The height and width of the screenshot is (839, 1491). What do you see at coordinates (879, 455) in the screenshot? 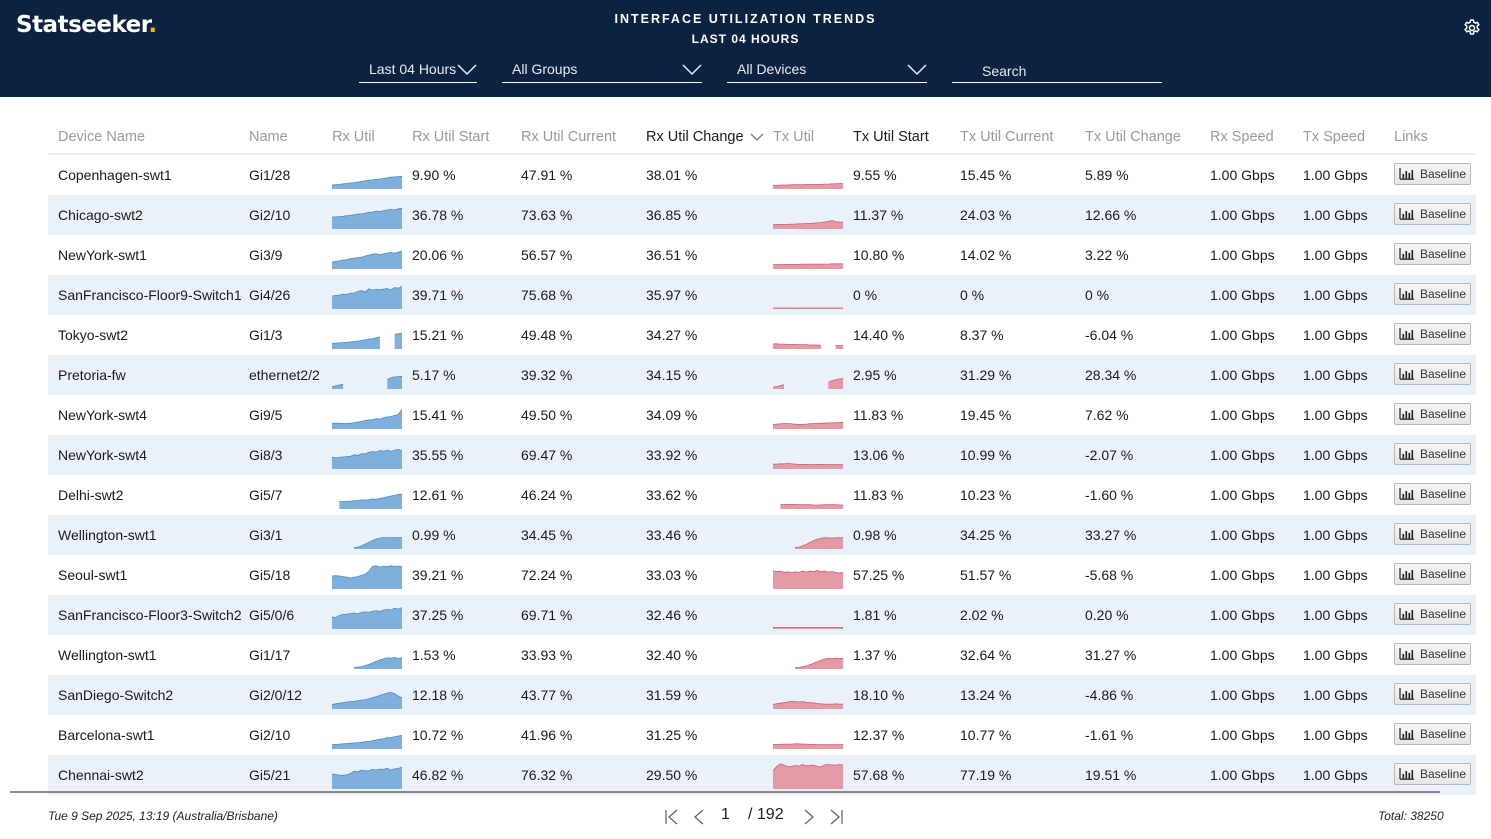
I see `tx-util-start-cell: 13.06 %` at bounding box center [879, 455].